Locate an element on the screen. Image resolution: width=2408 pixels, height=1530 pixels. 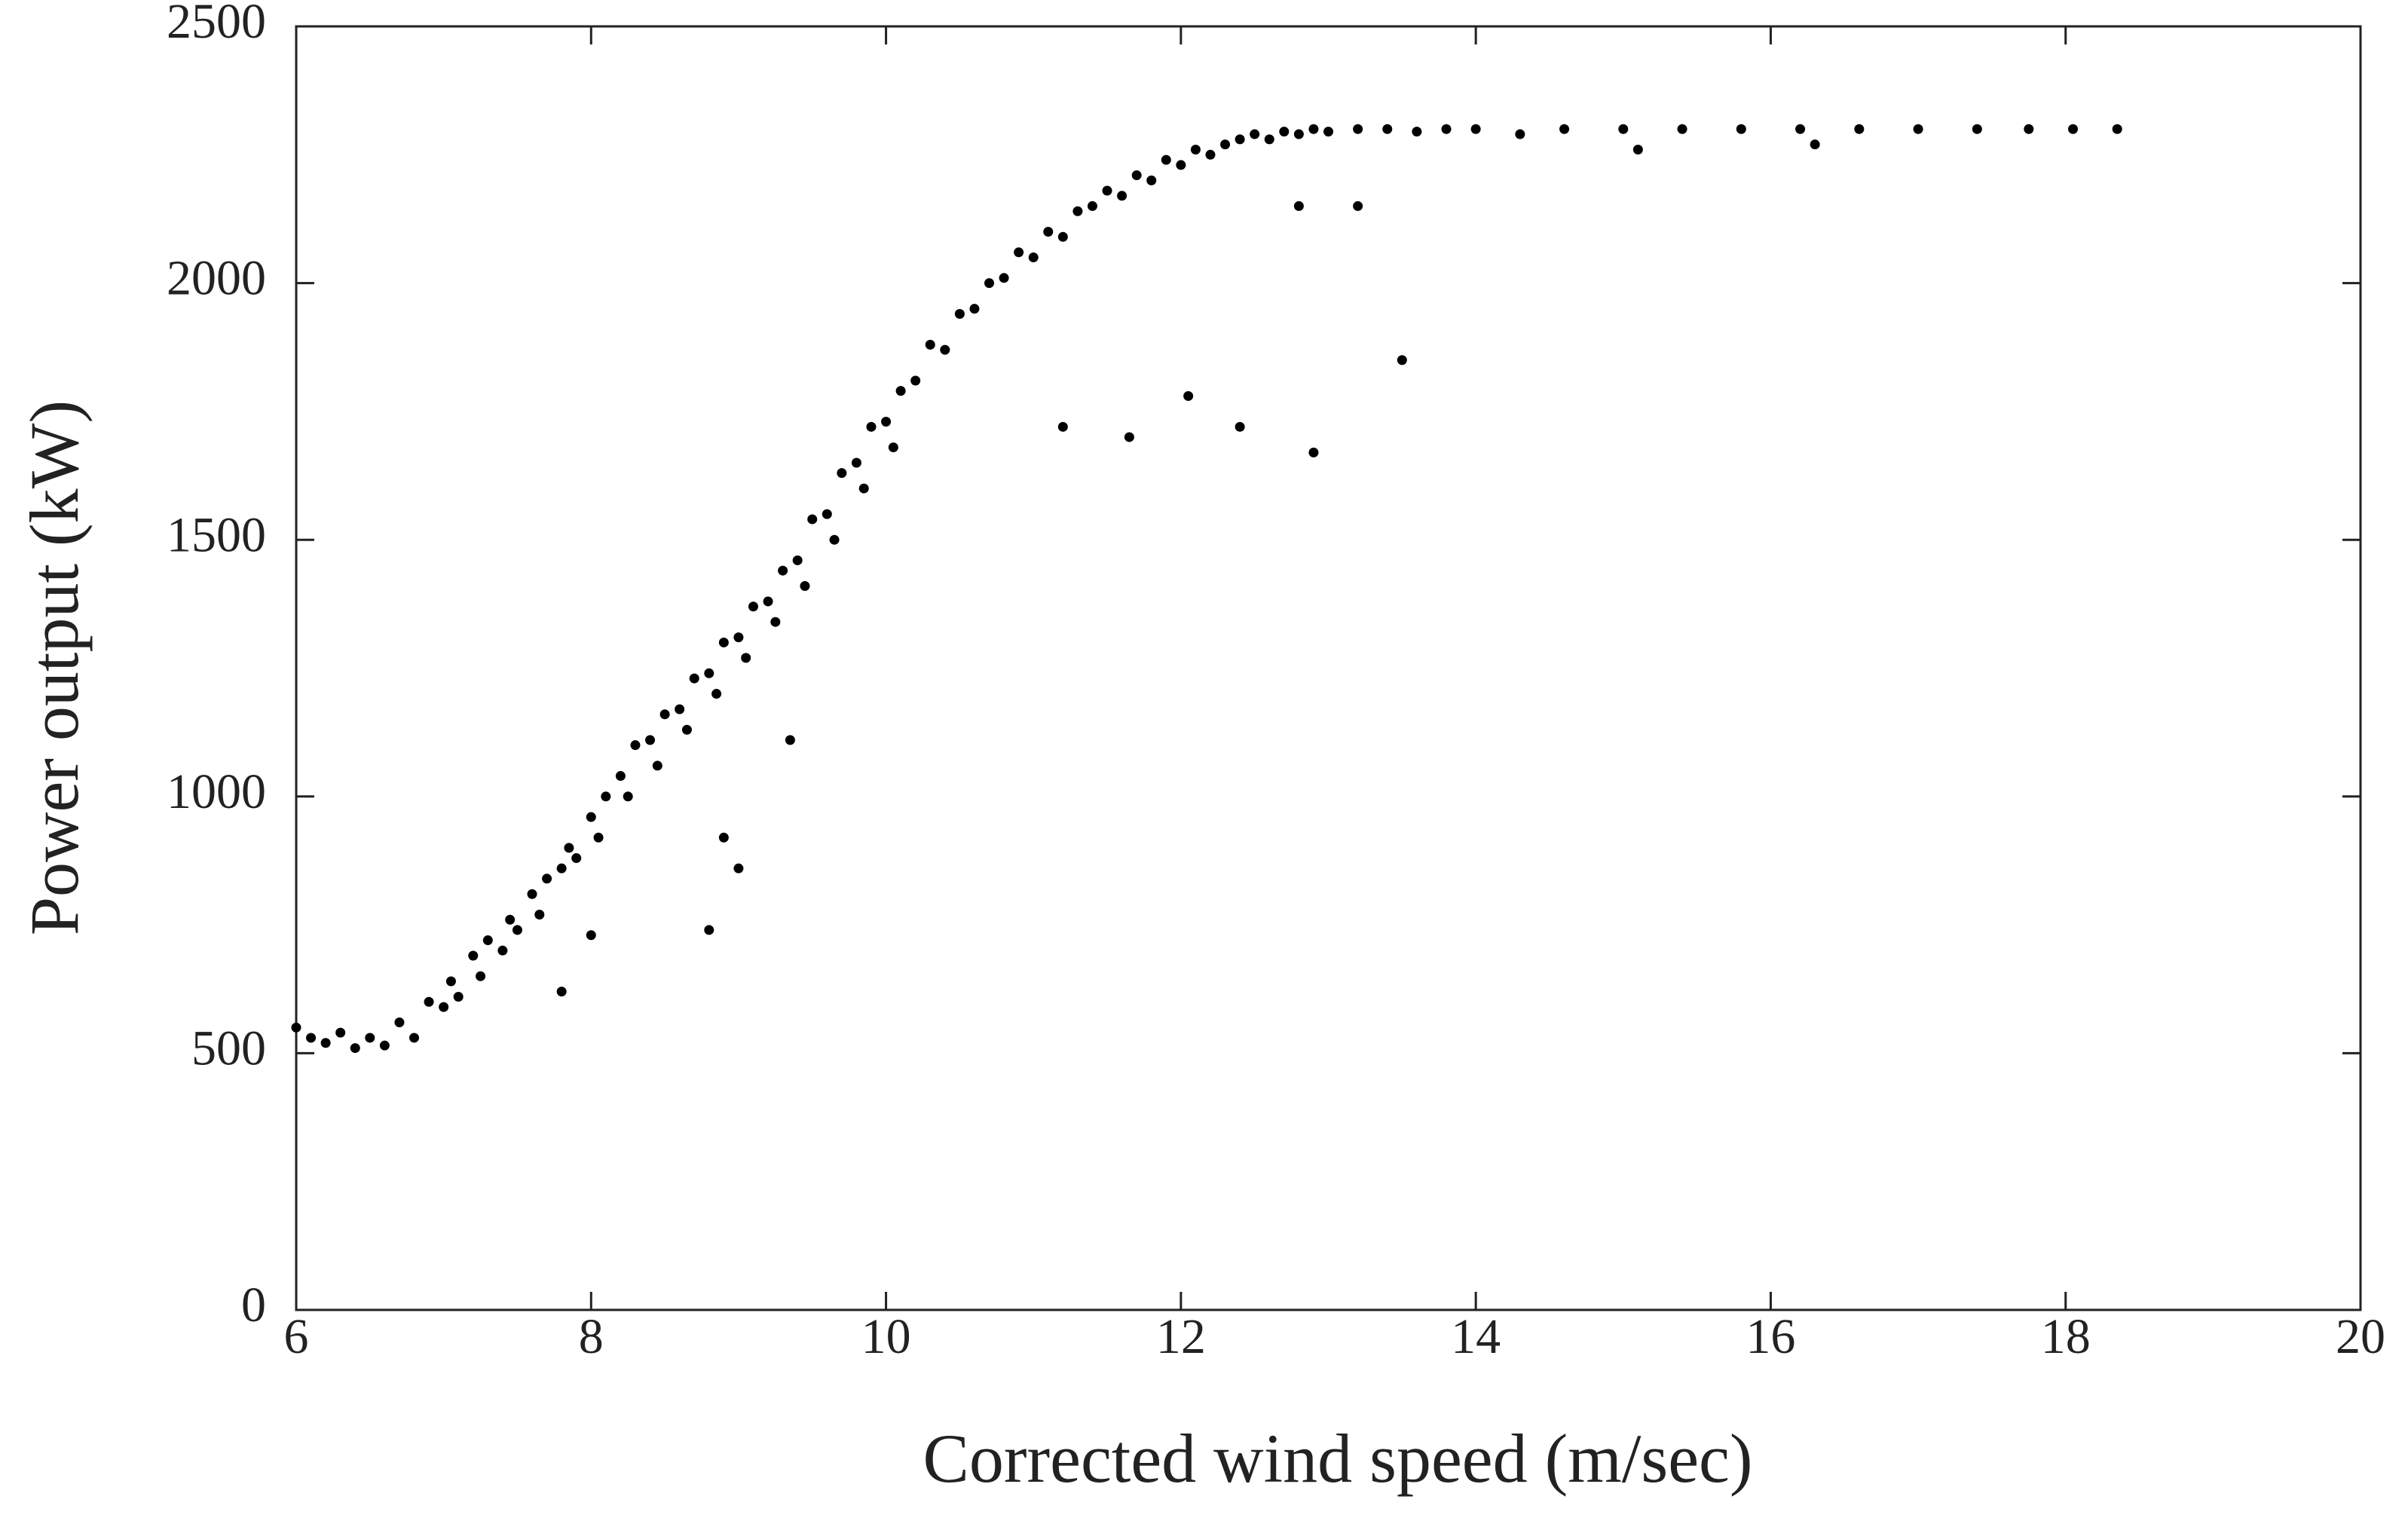
y-tick-label: 1000 is located at coordinates (217, 791).